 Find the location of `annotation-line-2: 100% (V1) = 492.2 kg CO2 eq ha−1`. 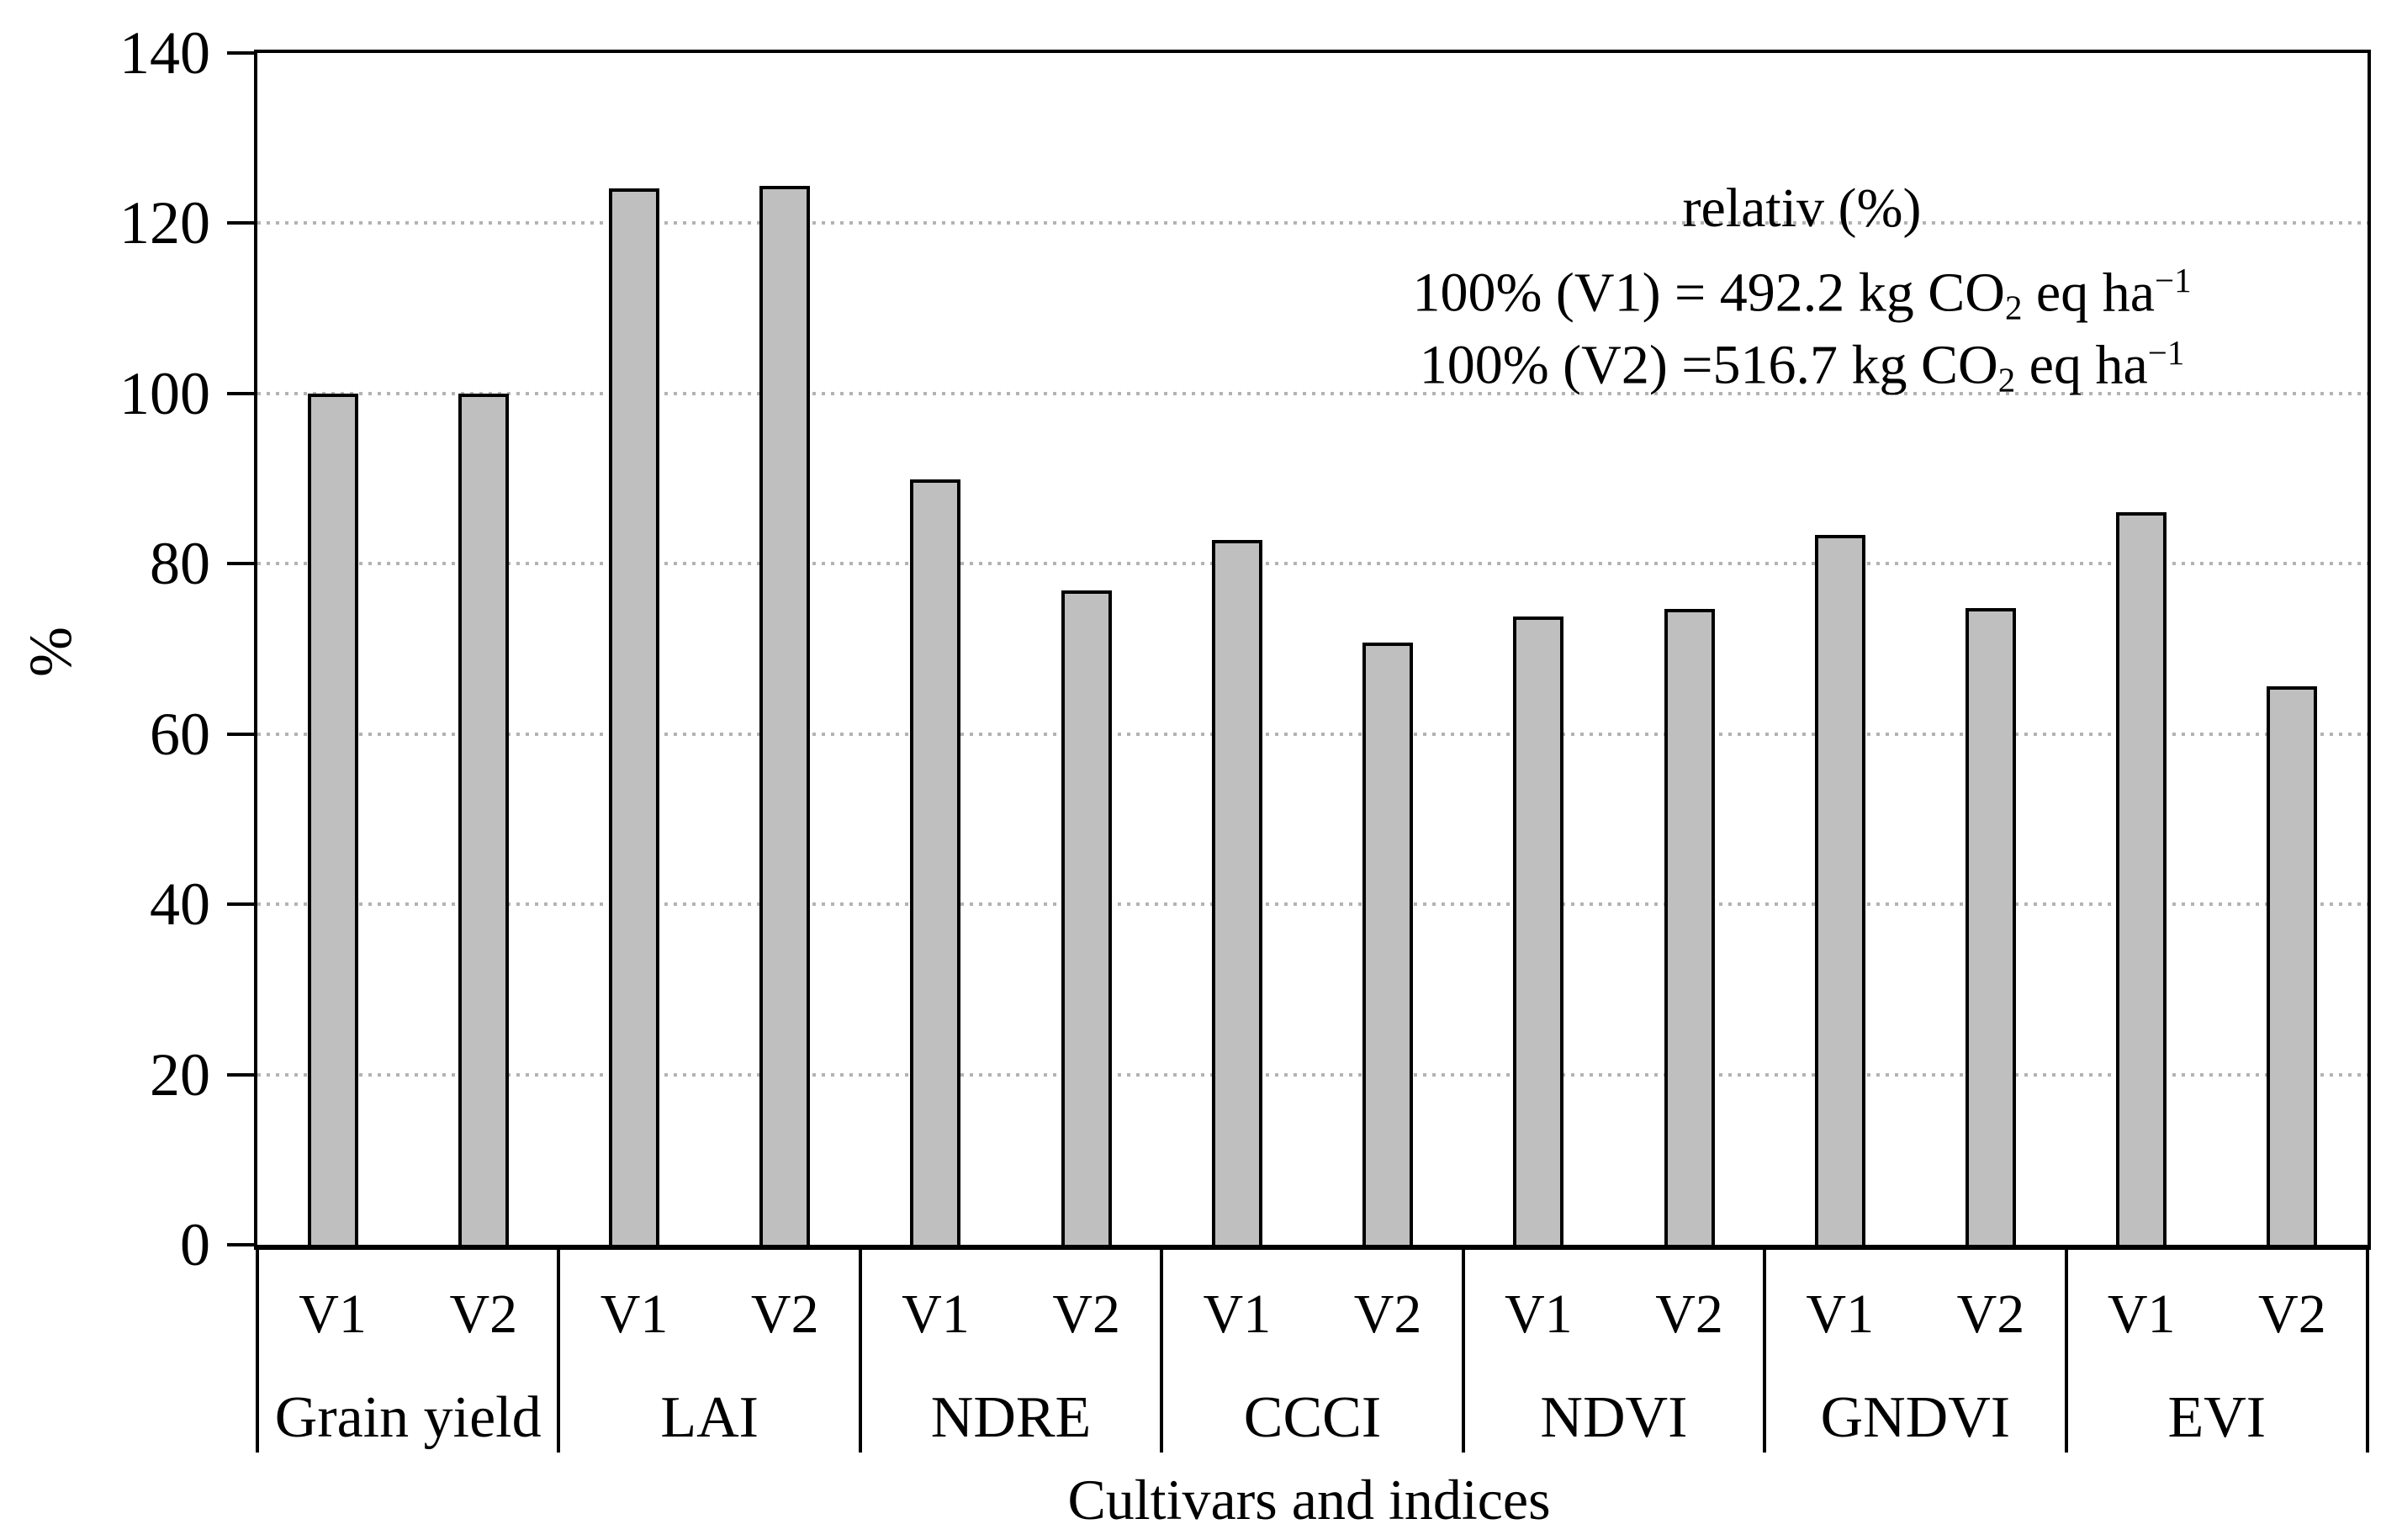

annotation-line-2: 100% (V1) = 492.2 kg CO2 eq ha−1 is located at coordinates (1802, 286).